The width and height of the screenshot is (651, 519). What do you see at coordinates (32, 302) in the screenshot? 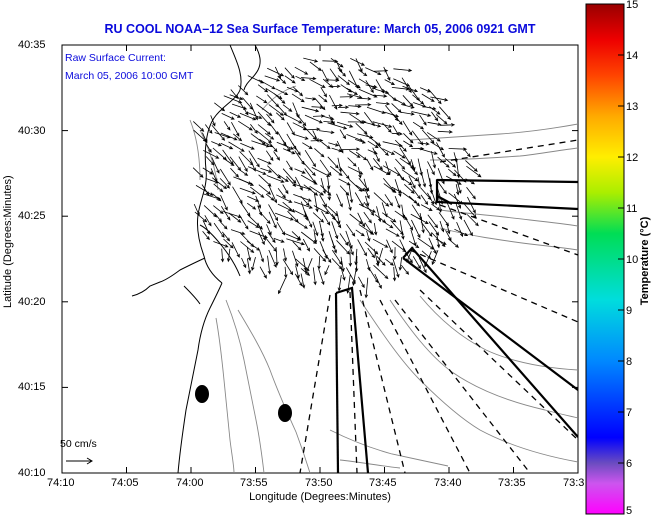
I see `y-tick-label: 40:20` at bounding box center [32, 302].